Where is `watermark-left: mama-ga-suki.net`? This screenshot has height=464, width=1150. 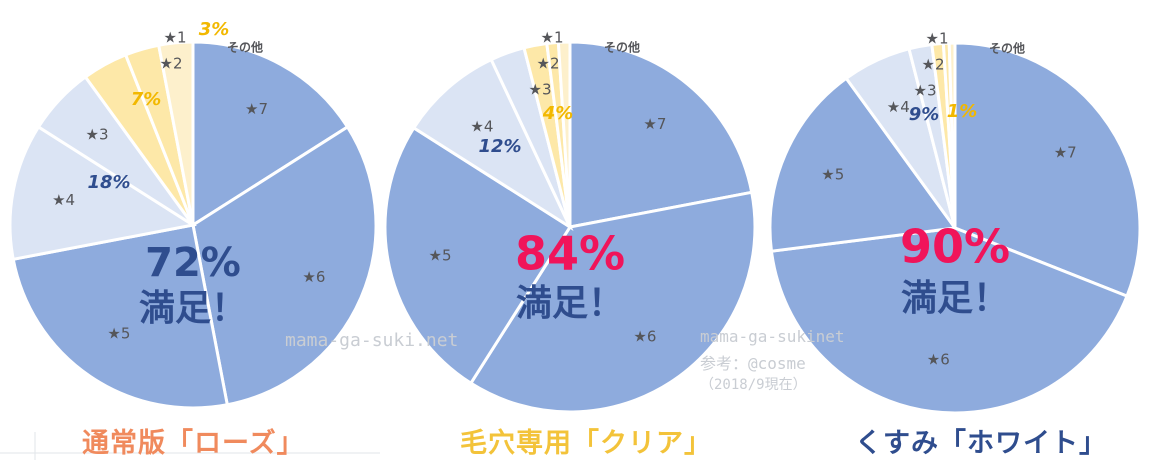 watermark-left: mama-ga-suki.net is located at coordinates (372, 340).